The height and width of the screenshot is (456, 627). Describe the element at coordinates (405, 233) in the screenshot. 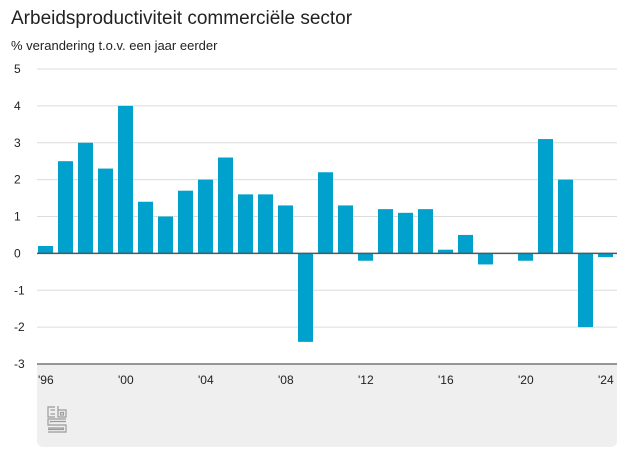

I see `bar-2014` at that location.